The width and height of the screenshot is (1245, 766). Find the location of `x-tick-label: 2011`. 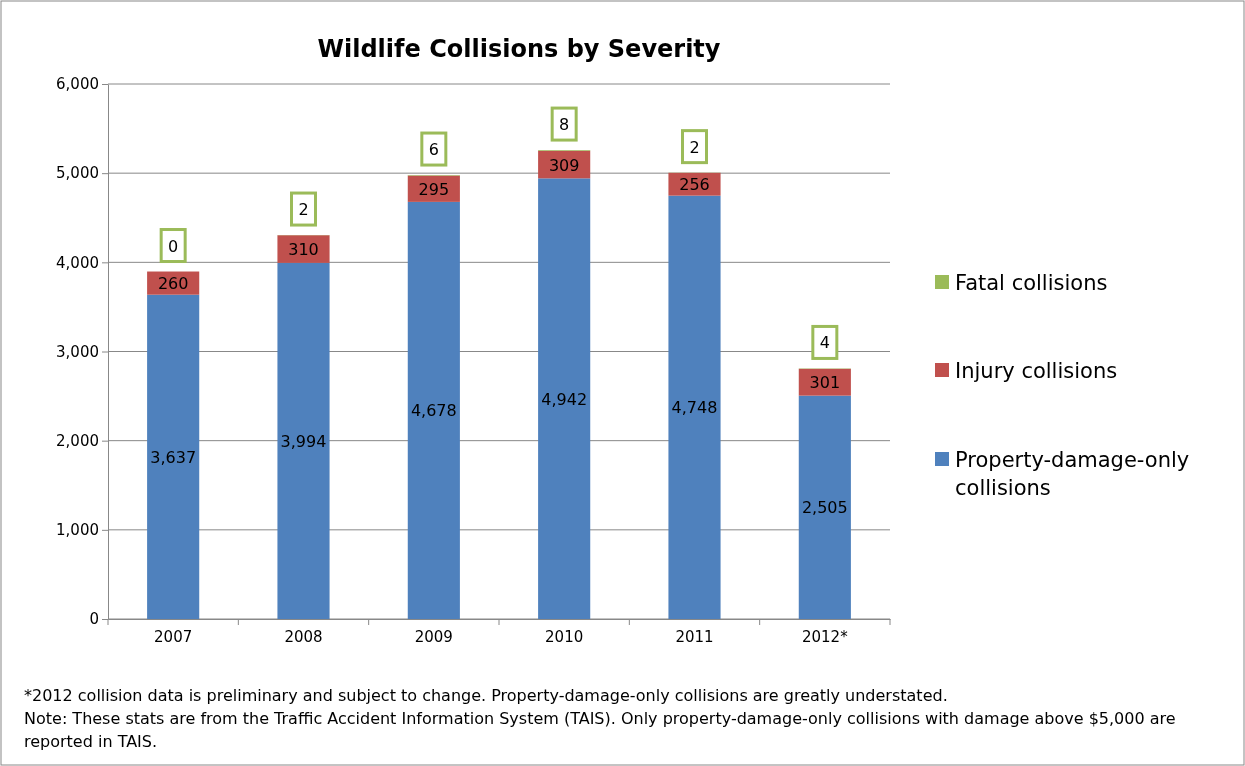

x-tick-label: 2011 is located at coordinates (694, 636).